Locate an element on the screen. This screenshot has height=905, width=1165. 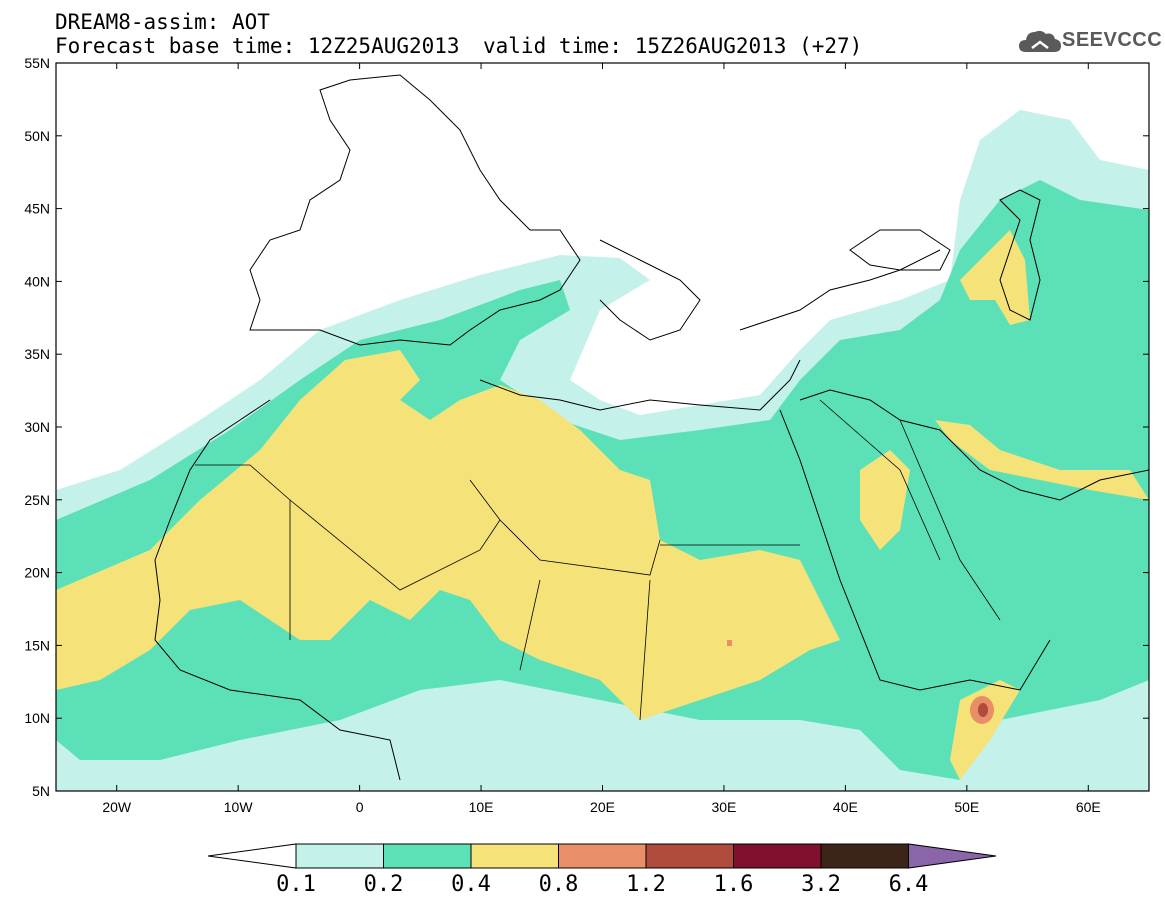
lon-label: 20E is located at coordinates (602, 807).